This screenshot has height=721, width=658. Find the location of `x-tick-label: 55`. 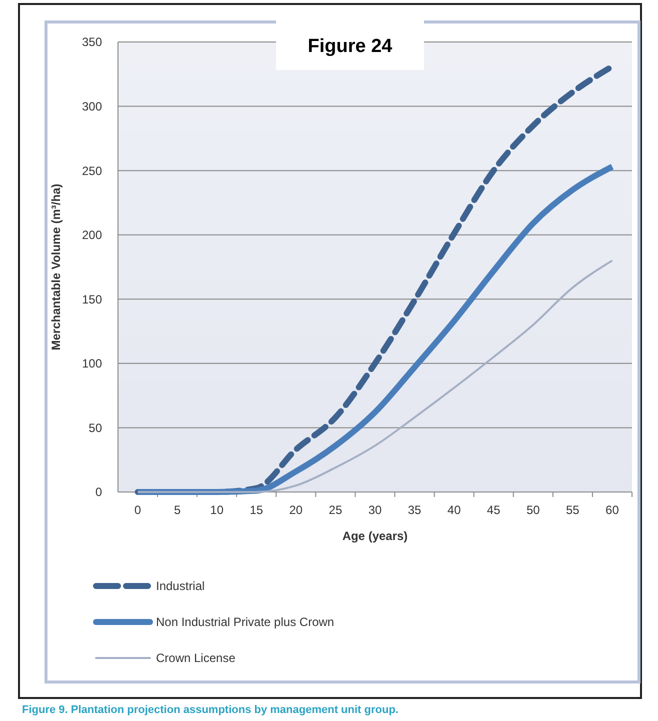

x-tick-label: 55 is located at coordinates (573, 510).